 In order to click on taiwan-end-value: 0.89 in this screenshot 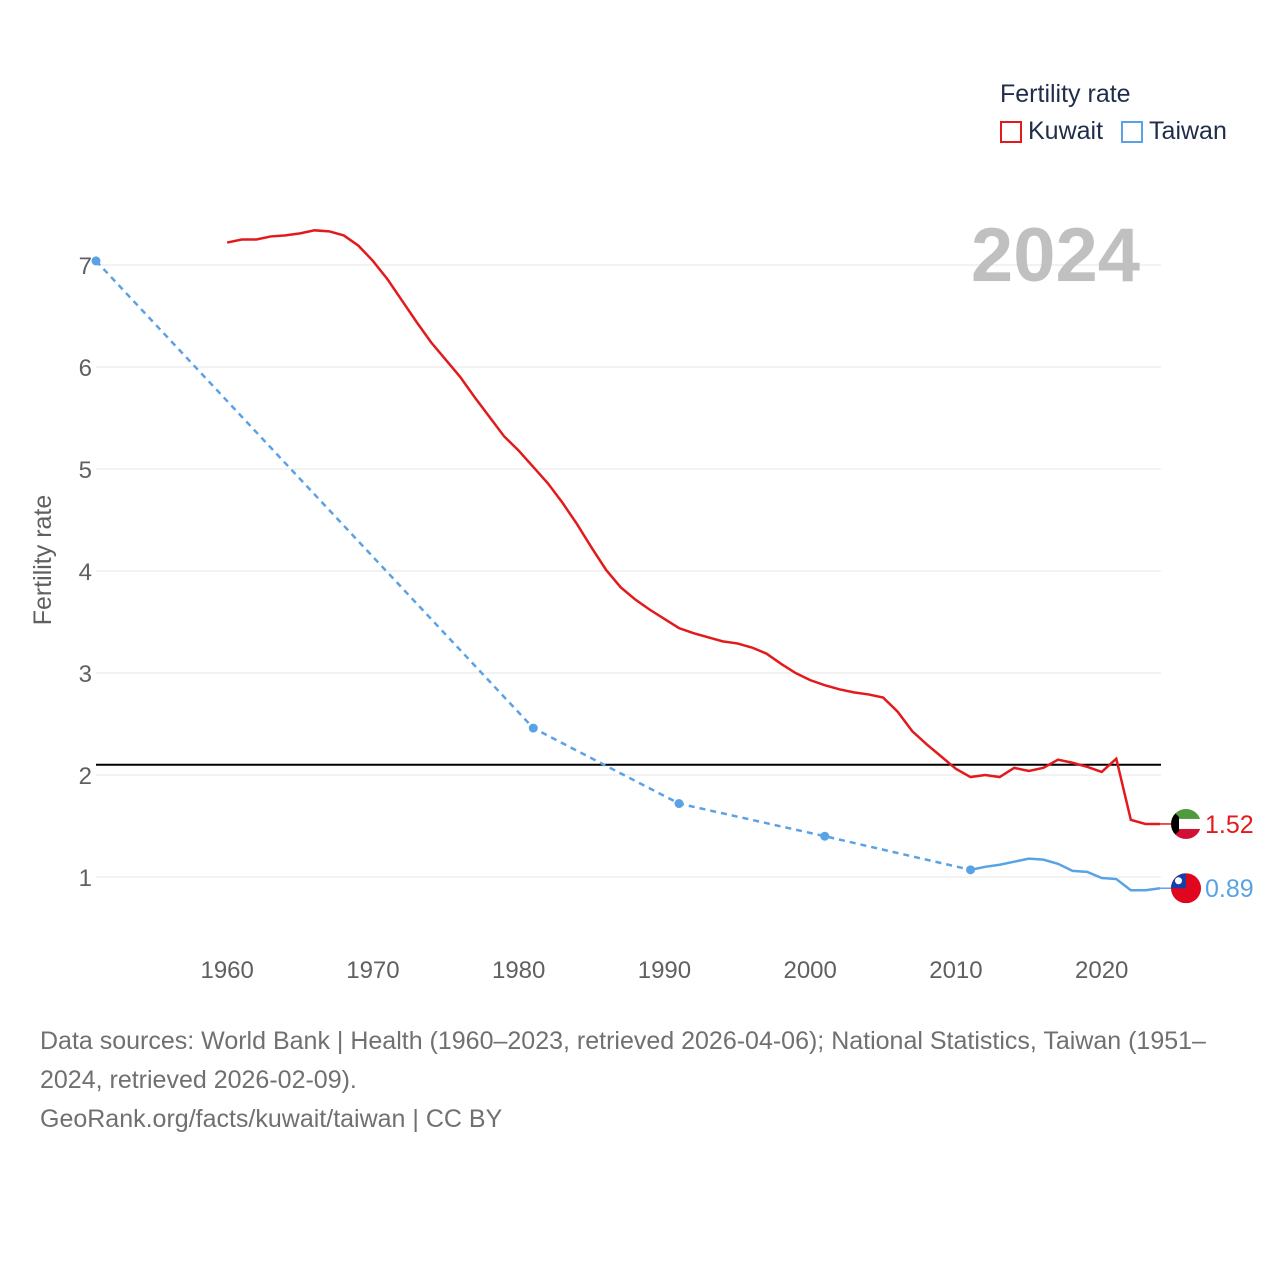, I will do `click(1229, 889)`.